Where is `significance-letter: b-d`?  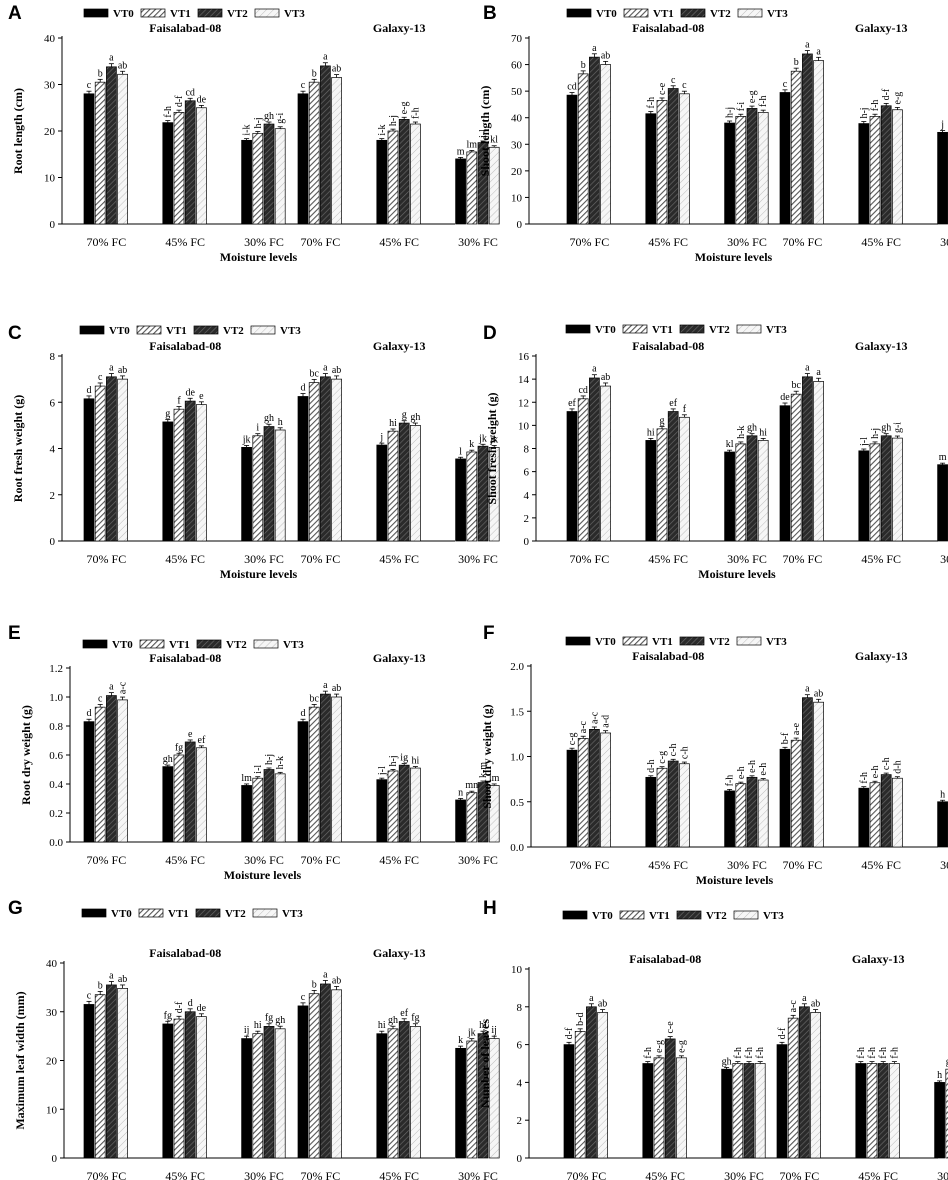
significance-letter: b-d is located at coordinates (580, 1018).